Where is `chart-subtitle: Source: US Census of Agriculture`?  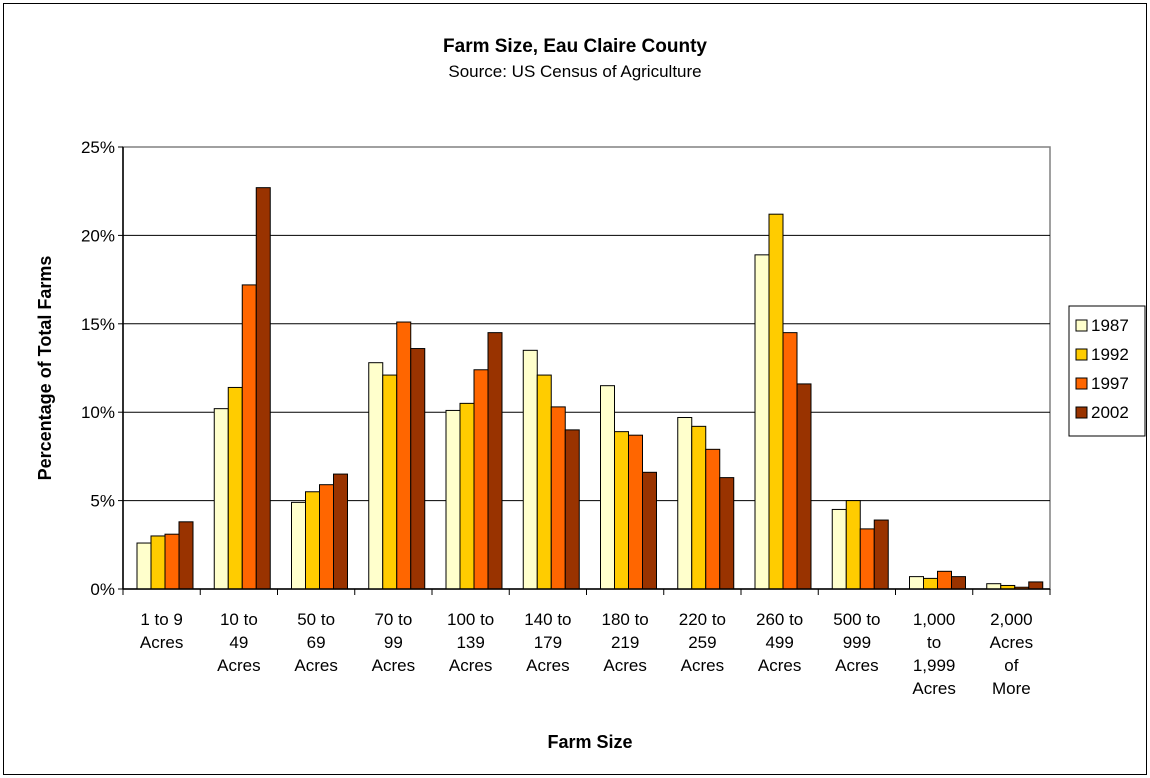 chart-subtitle: Source: US Census of Agriculture is located at coordinates (574, 71).